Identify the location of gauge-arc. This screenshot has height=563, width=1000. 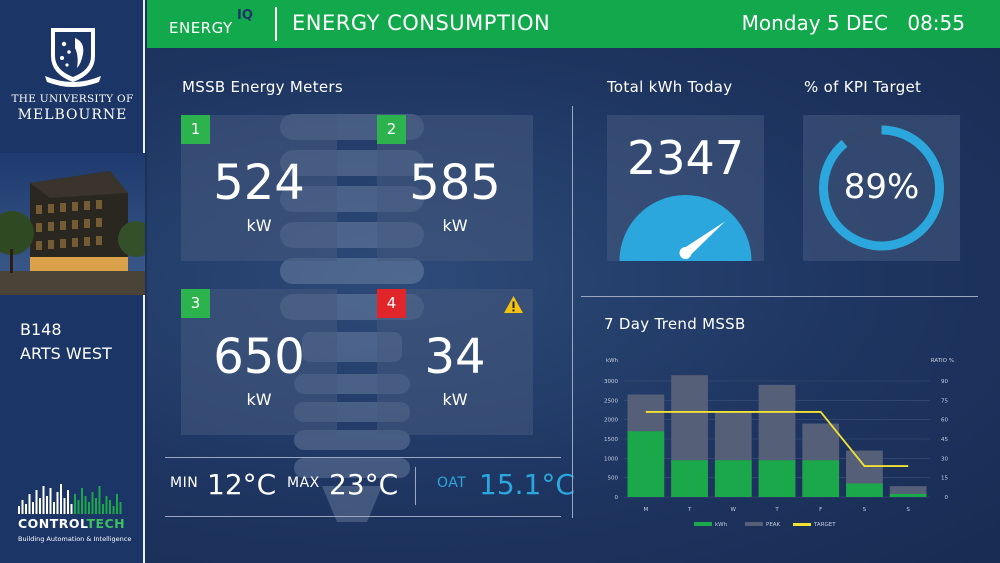
(685, 228).